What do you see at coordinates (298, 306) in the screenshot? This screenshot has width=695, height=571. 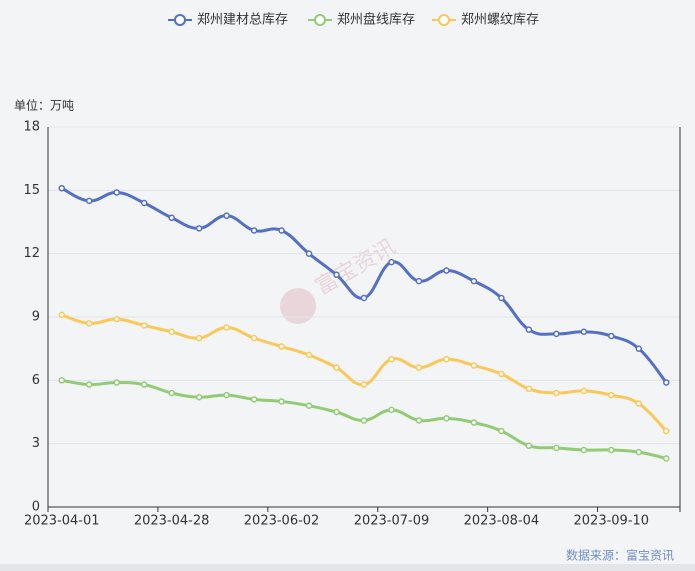 I see `watermark-logo` at bounding box center [298, 306].